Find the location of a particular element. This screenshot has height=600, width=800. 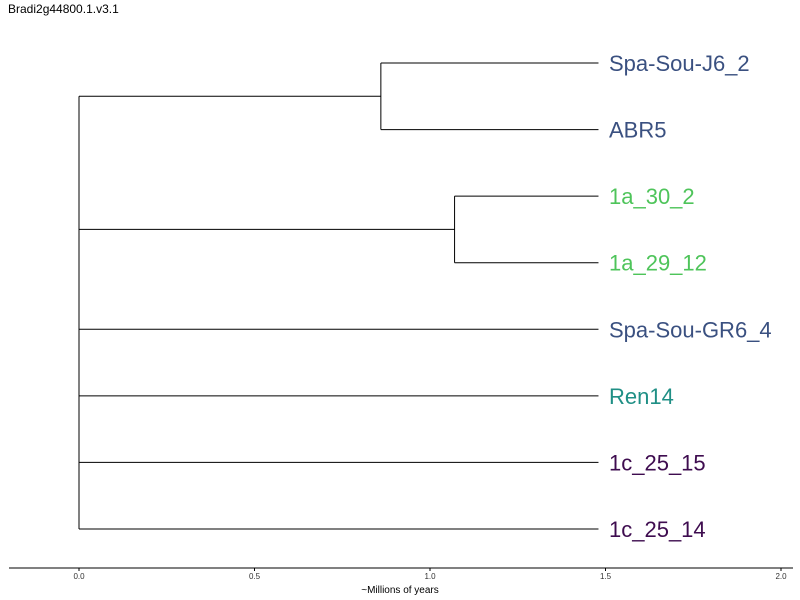

leaf-label: Spa-Sou-GR6_4 is located at coordinates (690, 329).